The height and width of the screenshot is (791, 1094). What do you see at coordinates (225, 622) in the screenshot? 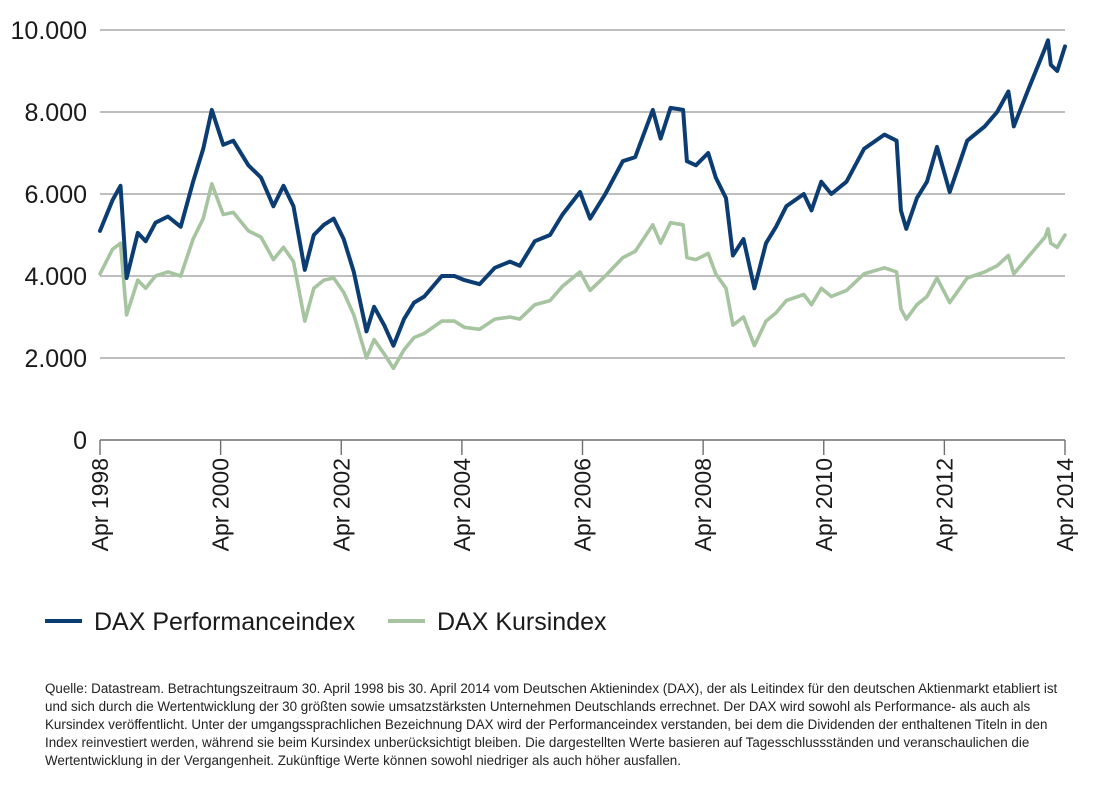
I see `legend-label-performance: DAX Performanceindex` at bounding box center [225, 622].